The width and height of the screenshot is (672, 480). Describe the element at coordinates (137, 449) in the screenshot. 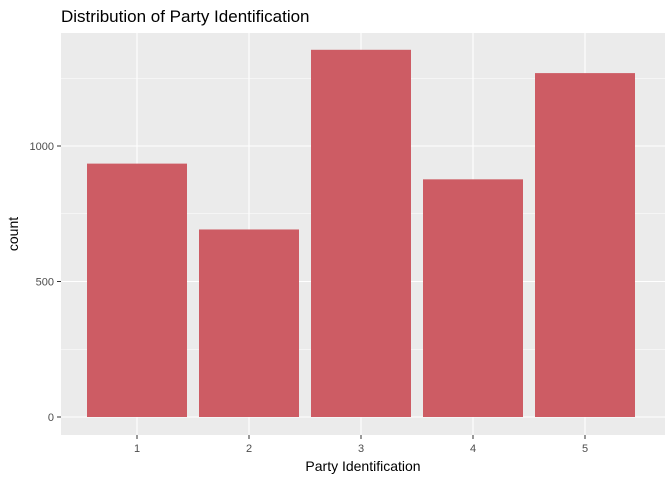

I see `x-tick-label: 1` at that location.